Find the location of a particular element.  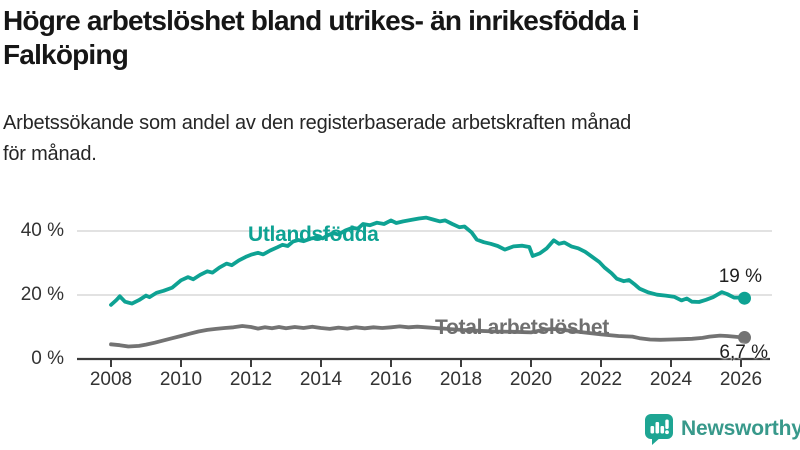

series-label-total-arbetsloshet: Total arbetslöshet is located at coordinates (522, 327).